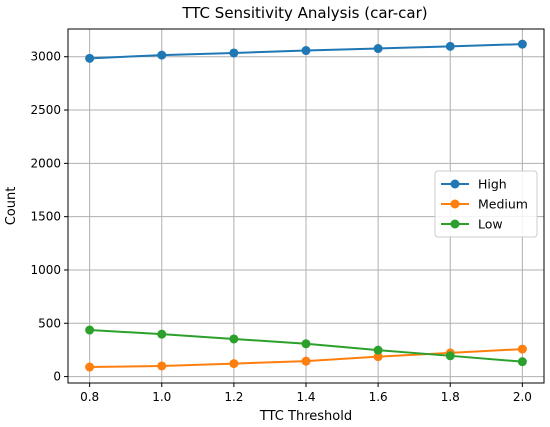 The image size is (550, 427). I want to click on y-tick-label: 500, so click(49, 323).